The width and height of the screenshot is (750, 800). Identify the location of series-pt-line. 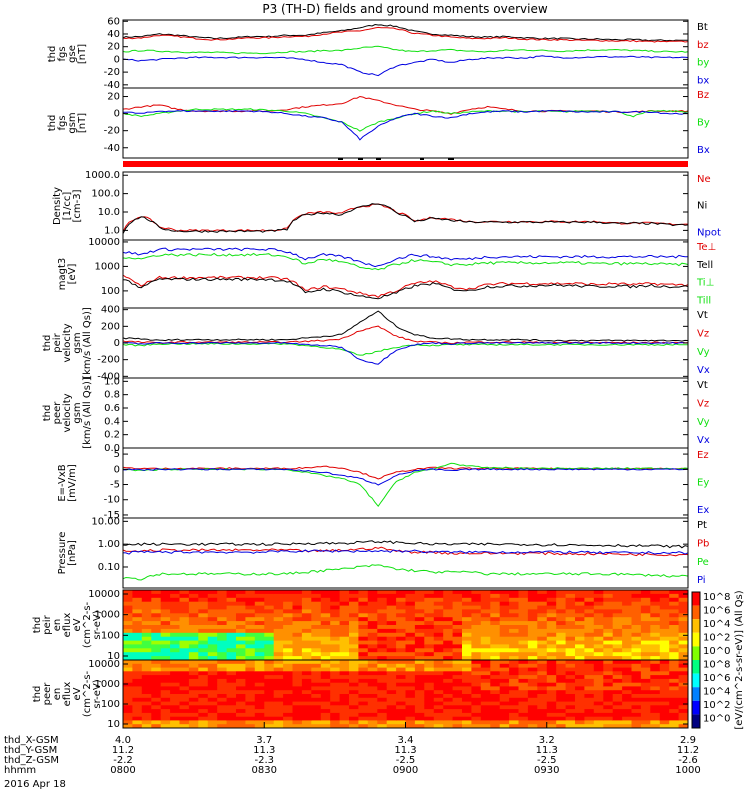
(405, 544).